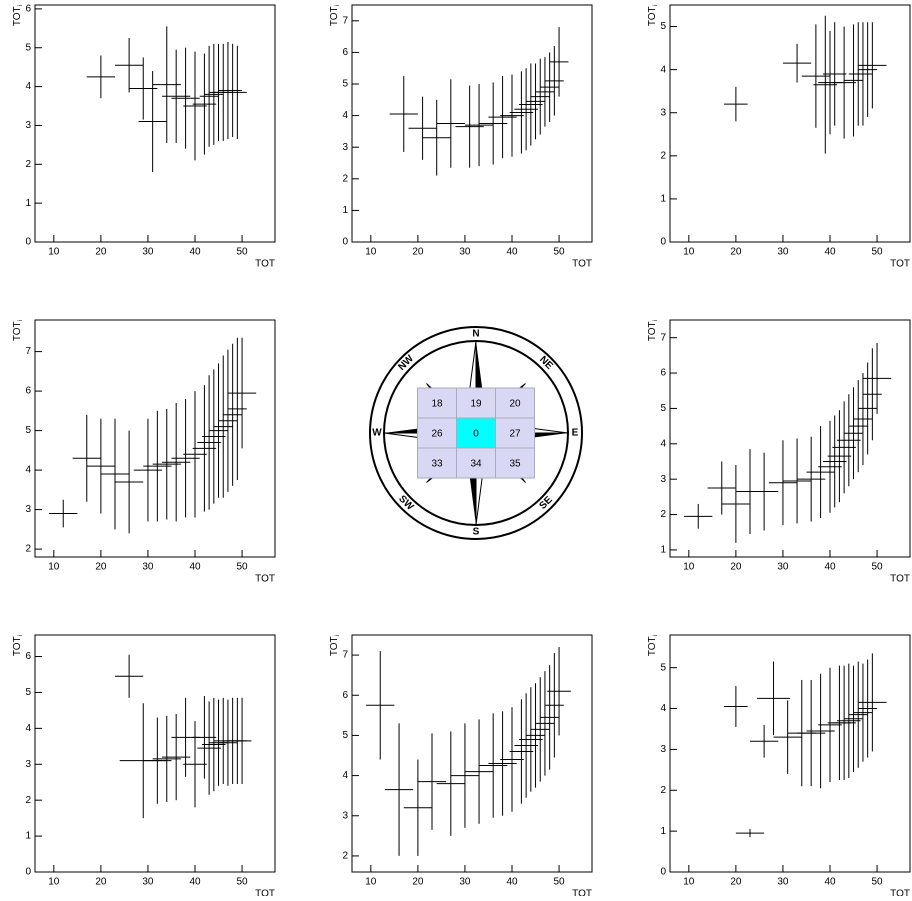 The height and width of the screenshot is (901, 912). I want to click on compass-direction: S, so click(476, 532).